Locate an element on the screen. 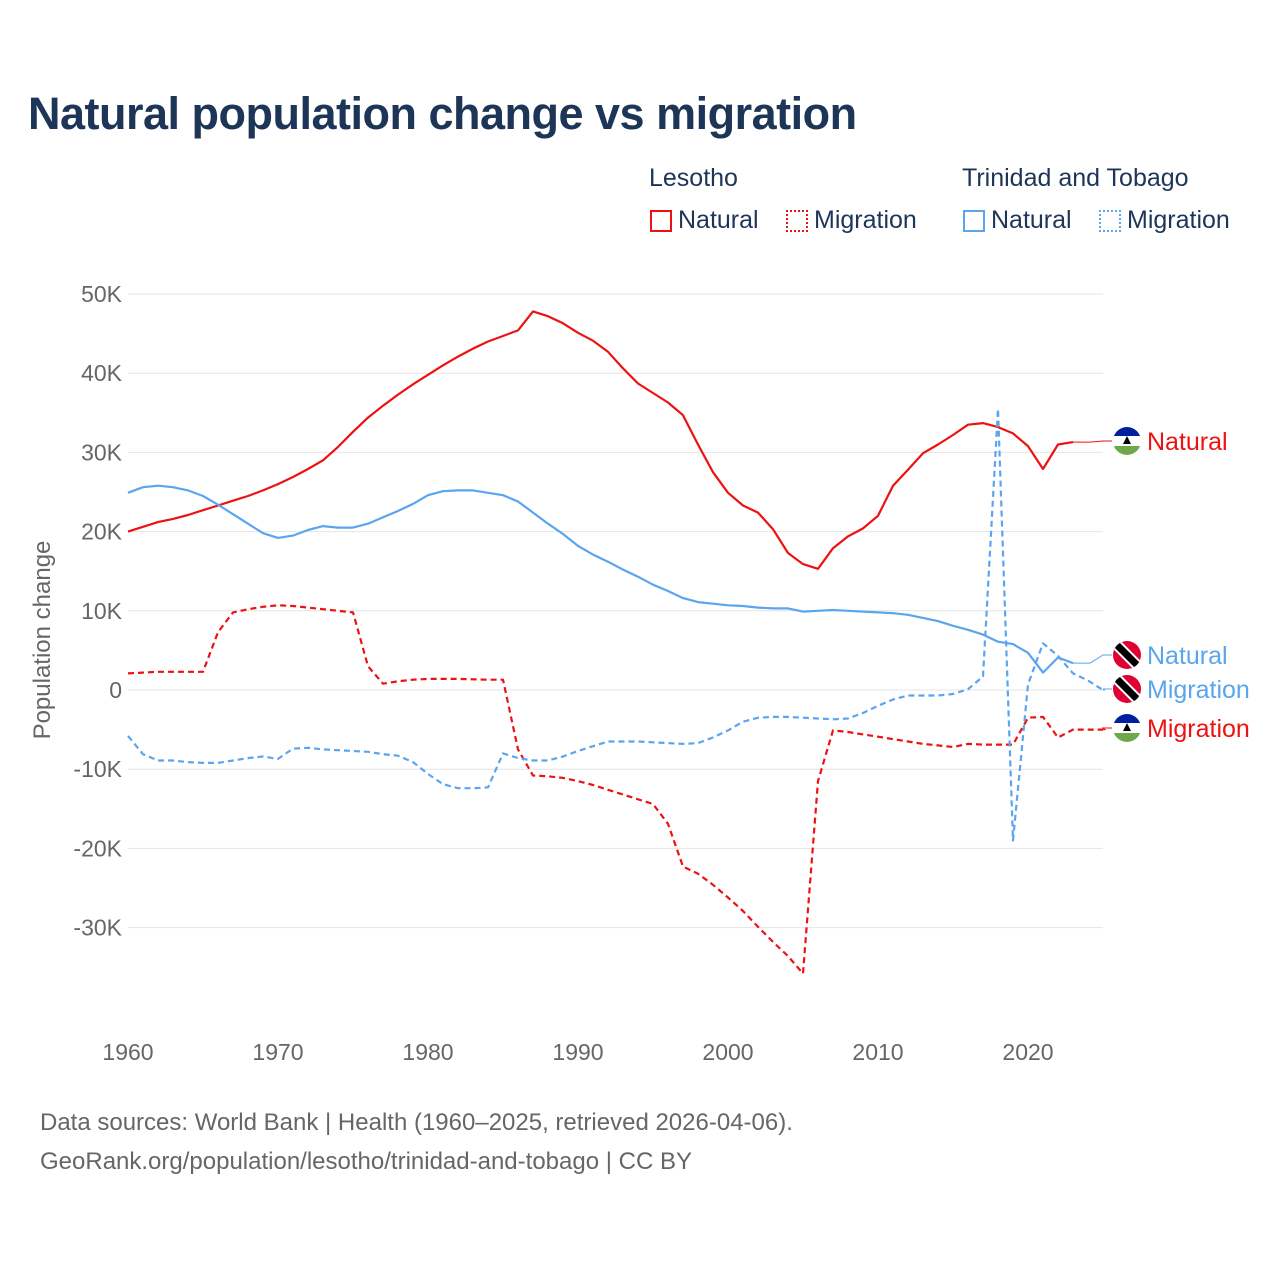 This screenshot has width=1280, height=1280. y-tick-label: 20K is located at coordinates (102, 532).